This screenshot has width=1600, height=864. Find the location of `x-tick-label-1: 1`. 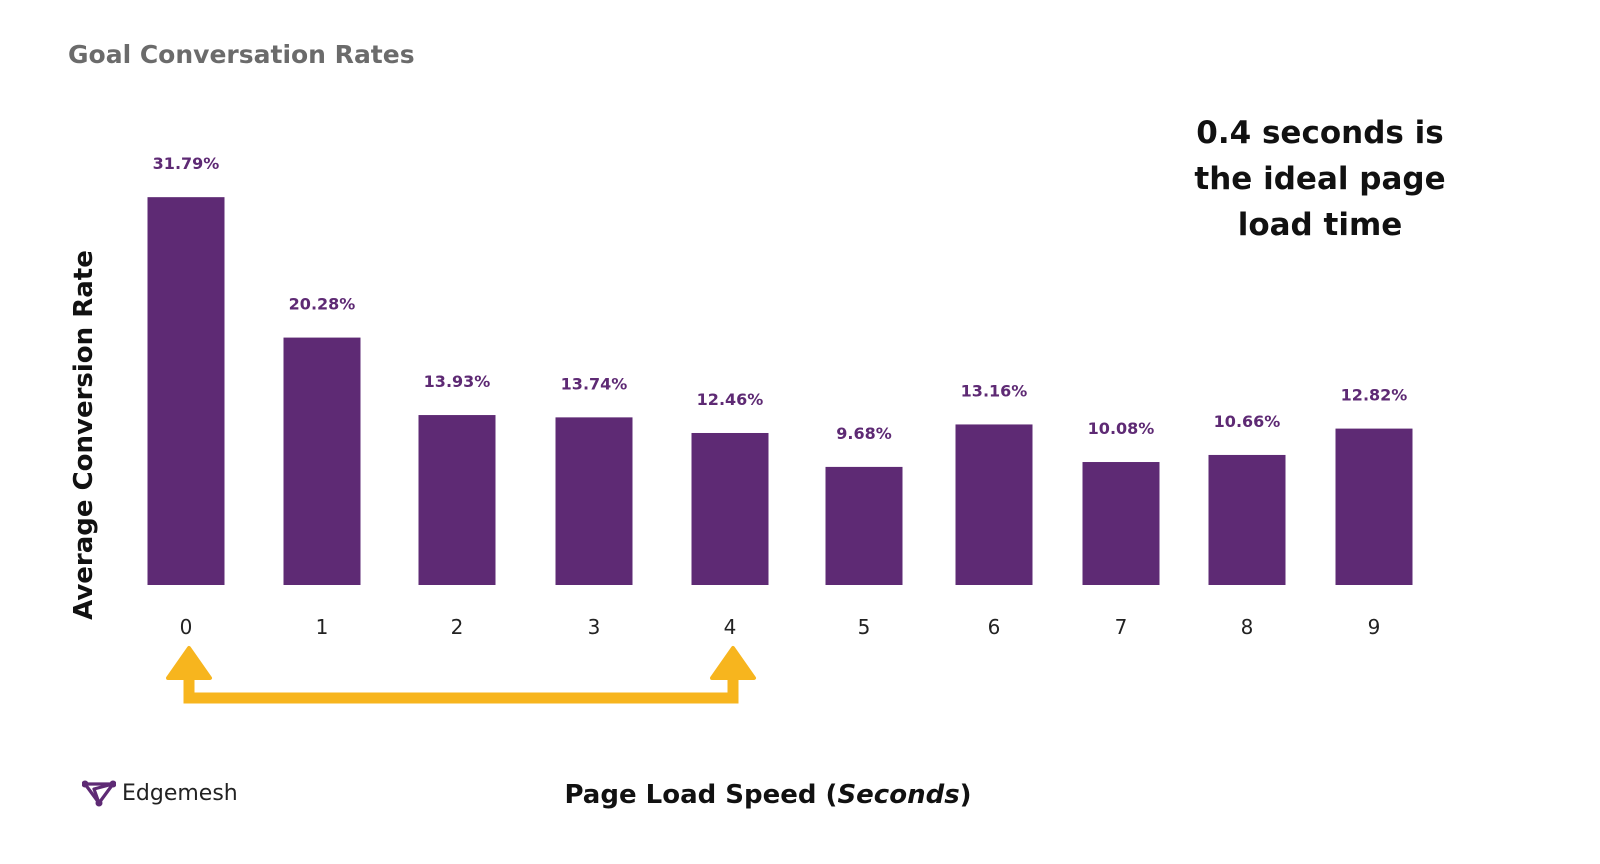

x-tick-label-1: 1 is located at coordinates (322, 627).